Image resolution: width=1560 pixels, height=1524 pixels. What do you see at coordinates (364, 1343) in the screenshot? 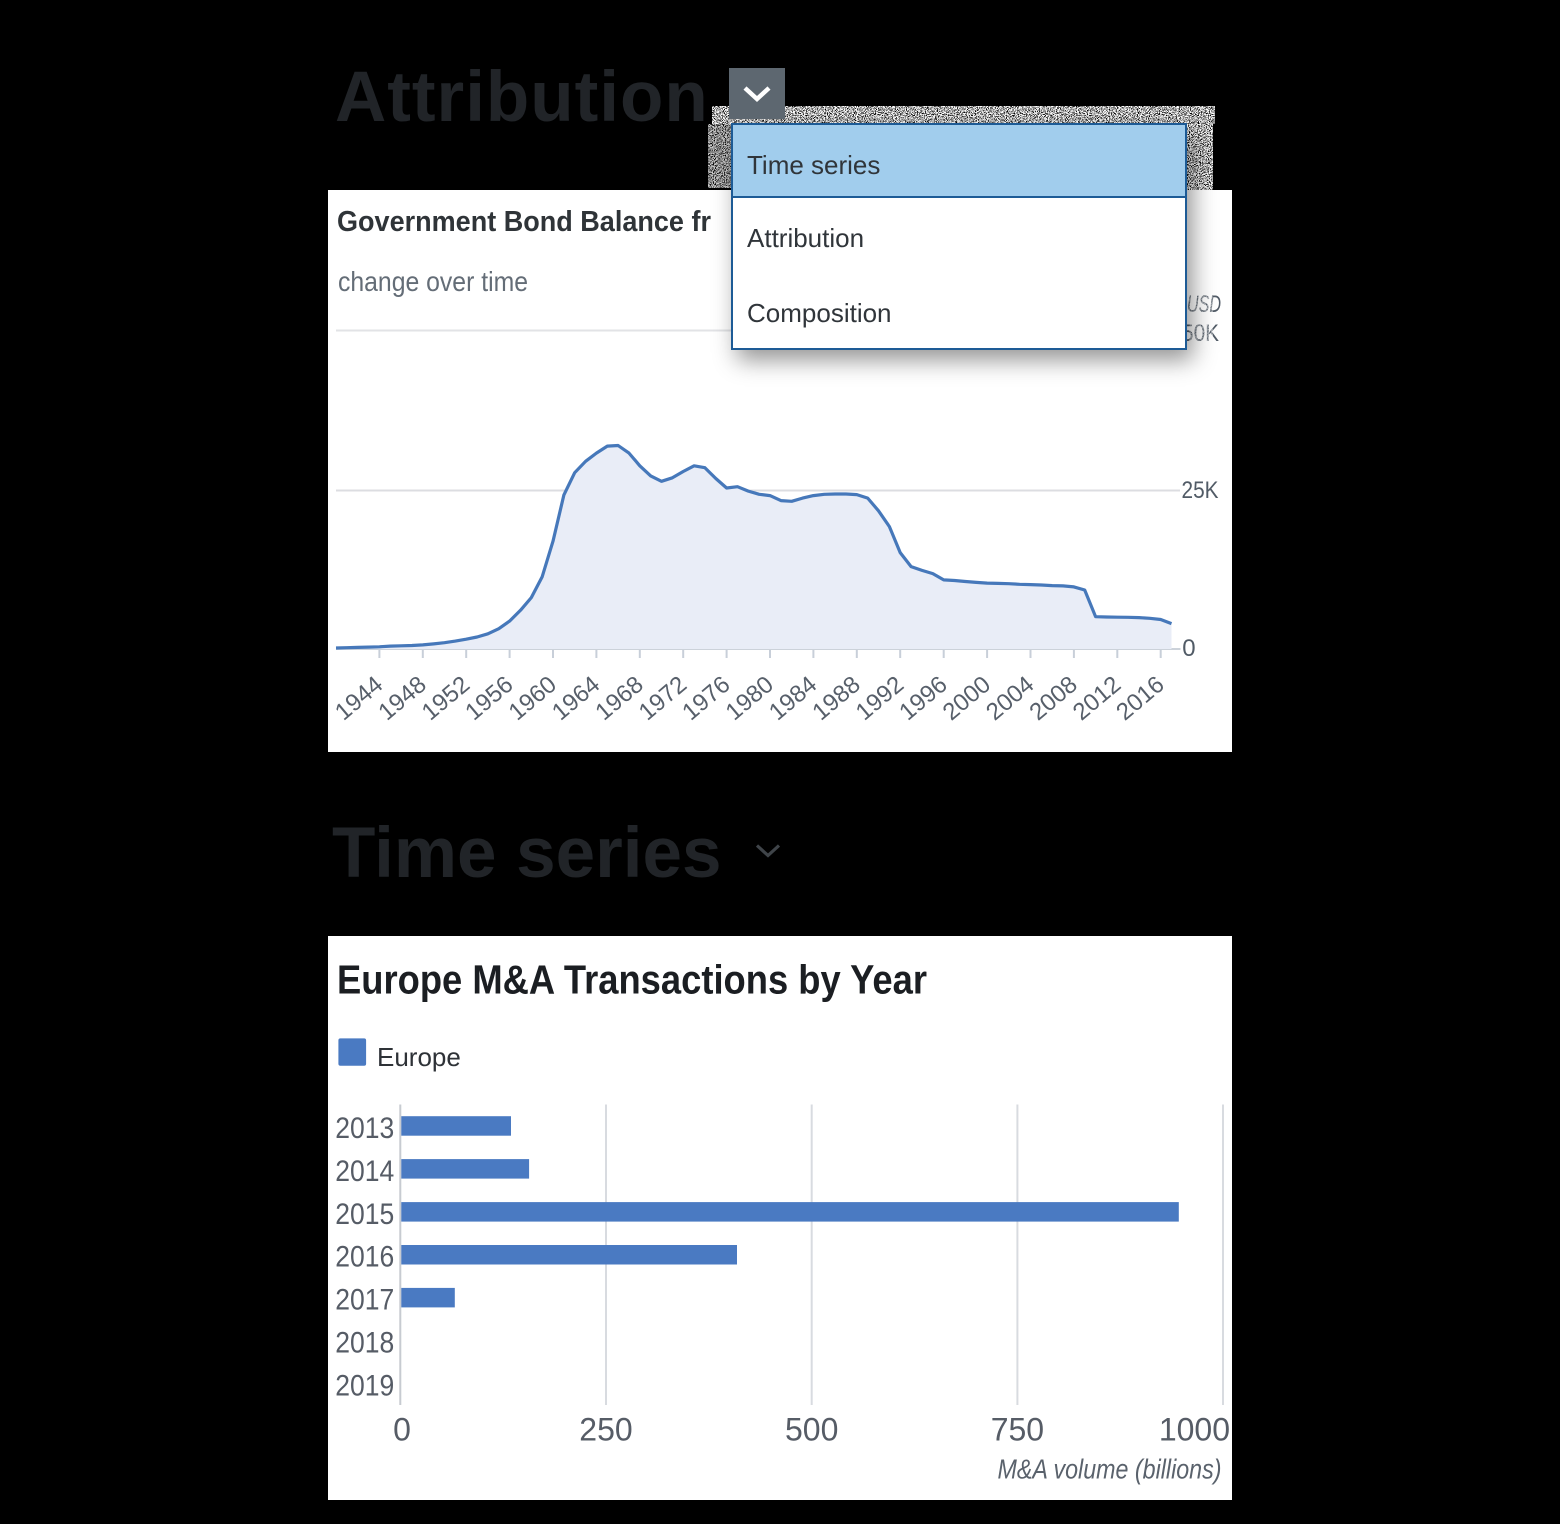
I see `svg-text: 2018` at bounding box center [364, 1343].